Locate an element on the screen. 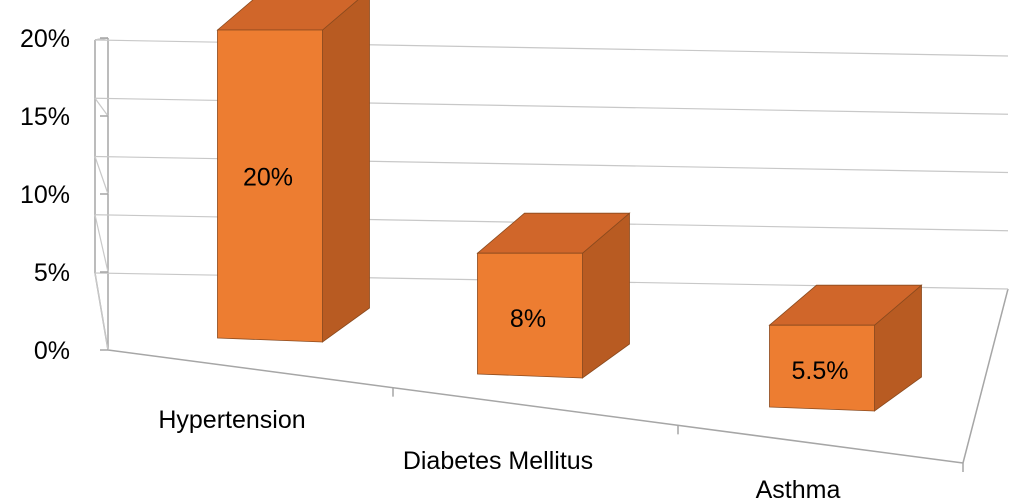 The width and height of the screenshot is (1024, 499). y-tick-label: 15% is located at coordinates (45, 117).